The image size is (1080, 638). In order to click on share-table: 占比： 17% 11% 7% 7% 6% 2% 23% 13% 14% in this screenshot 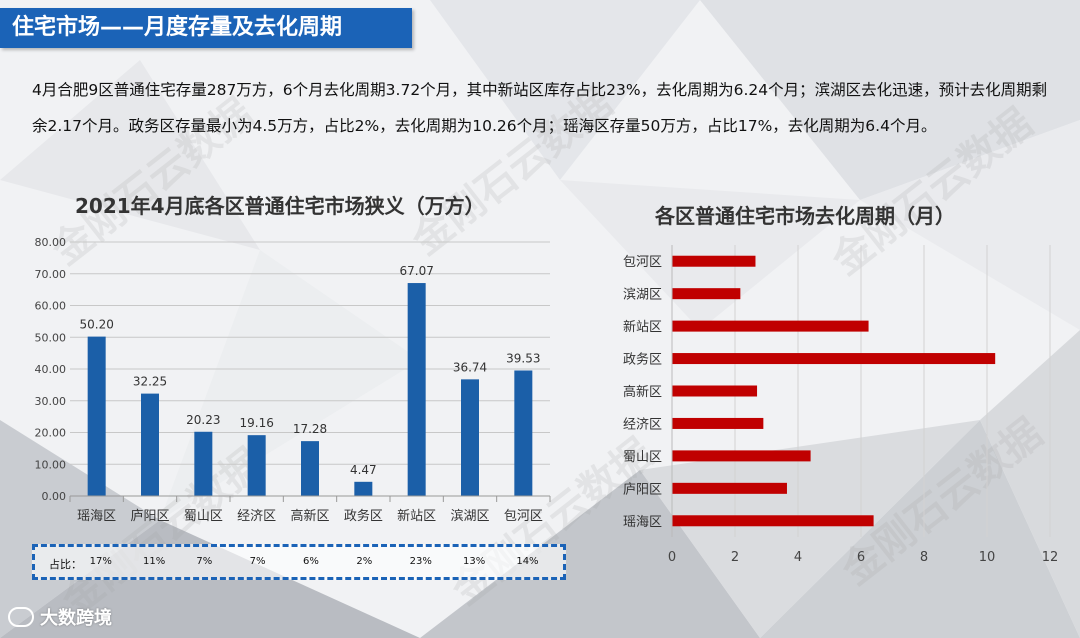, I will do `click(299, 562)`.